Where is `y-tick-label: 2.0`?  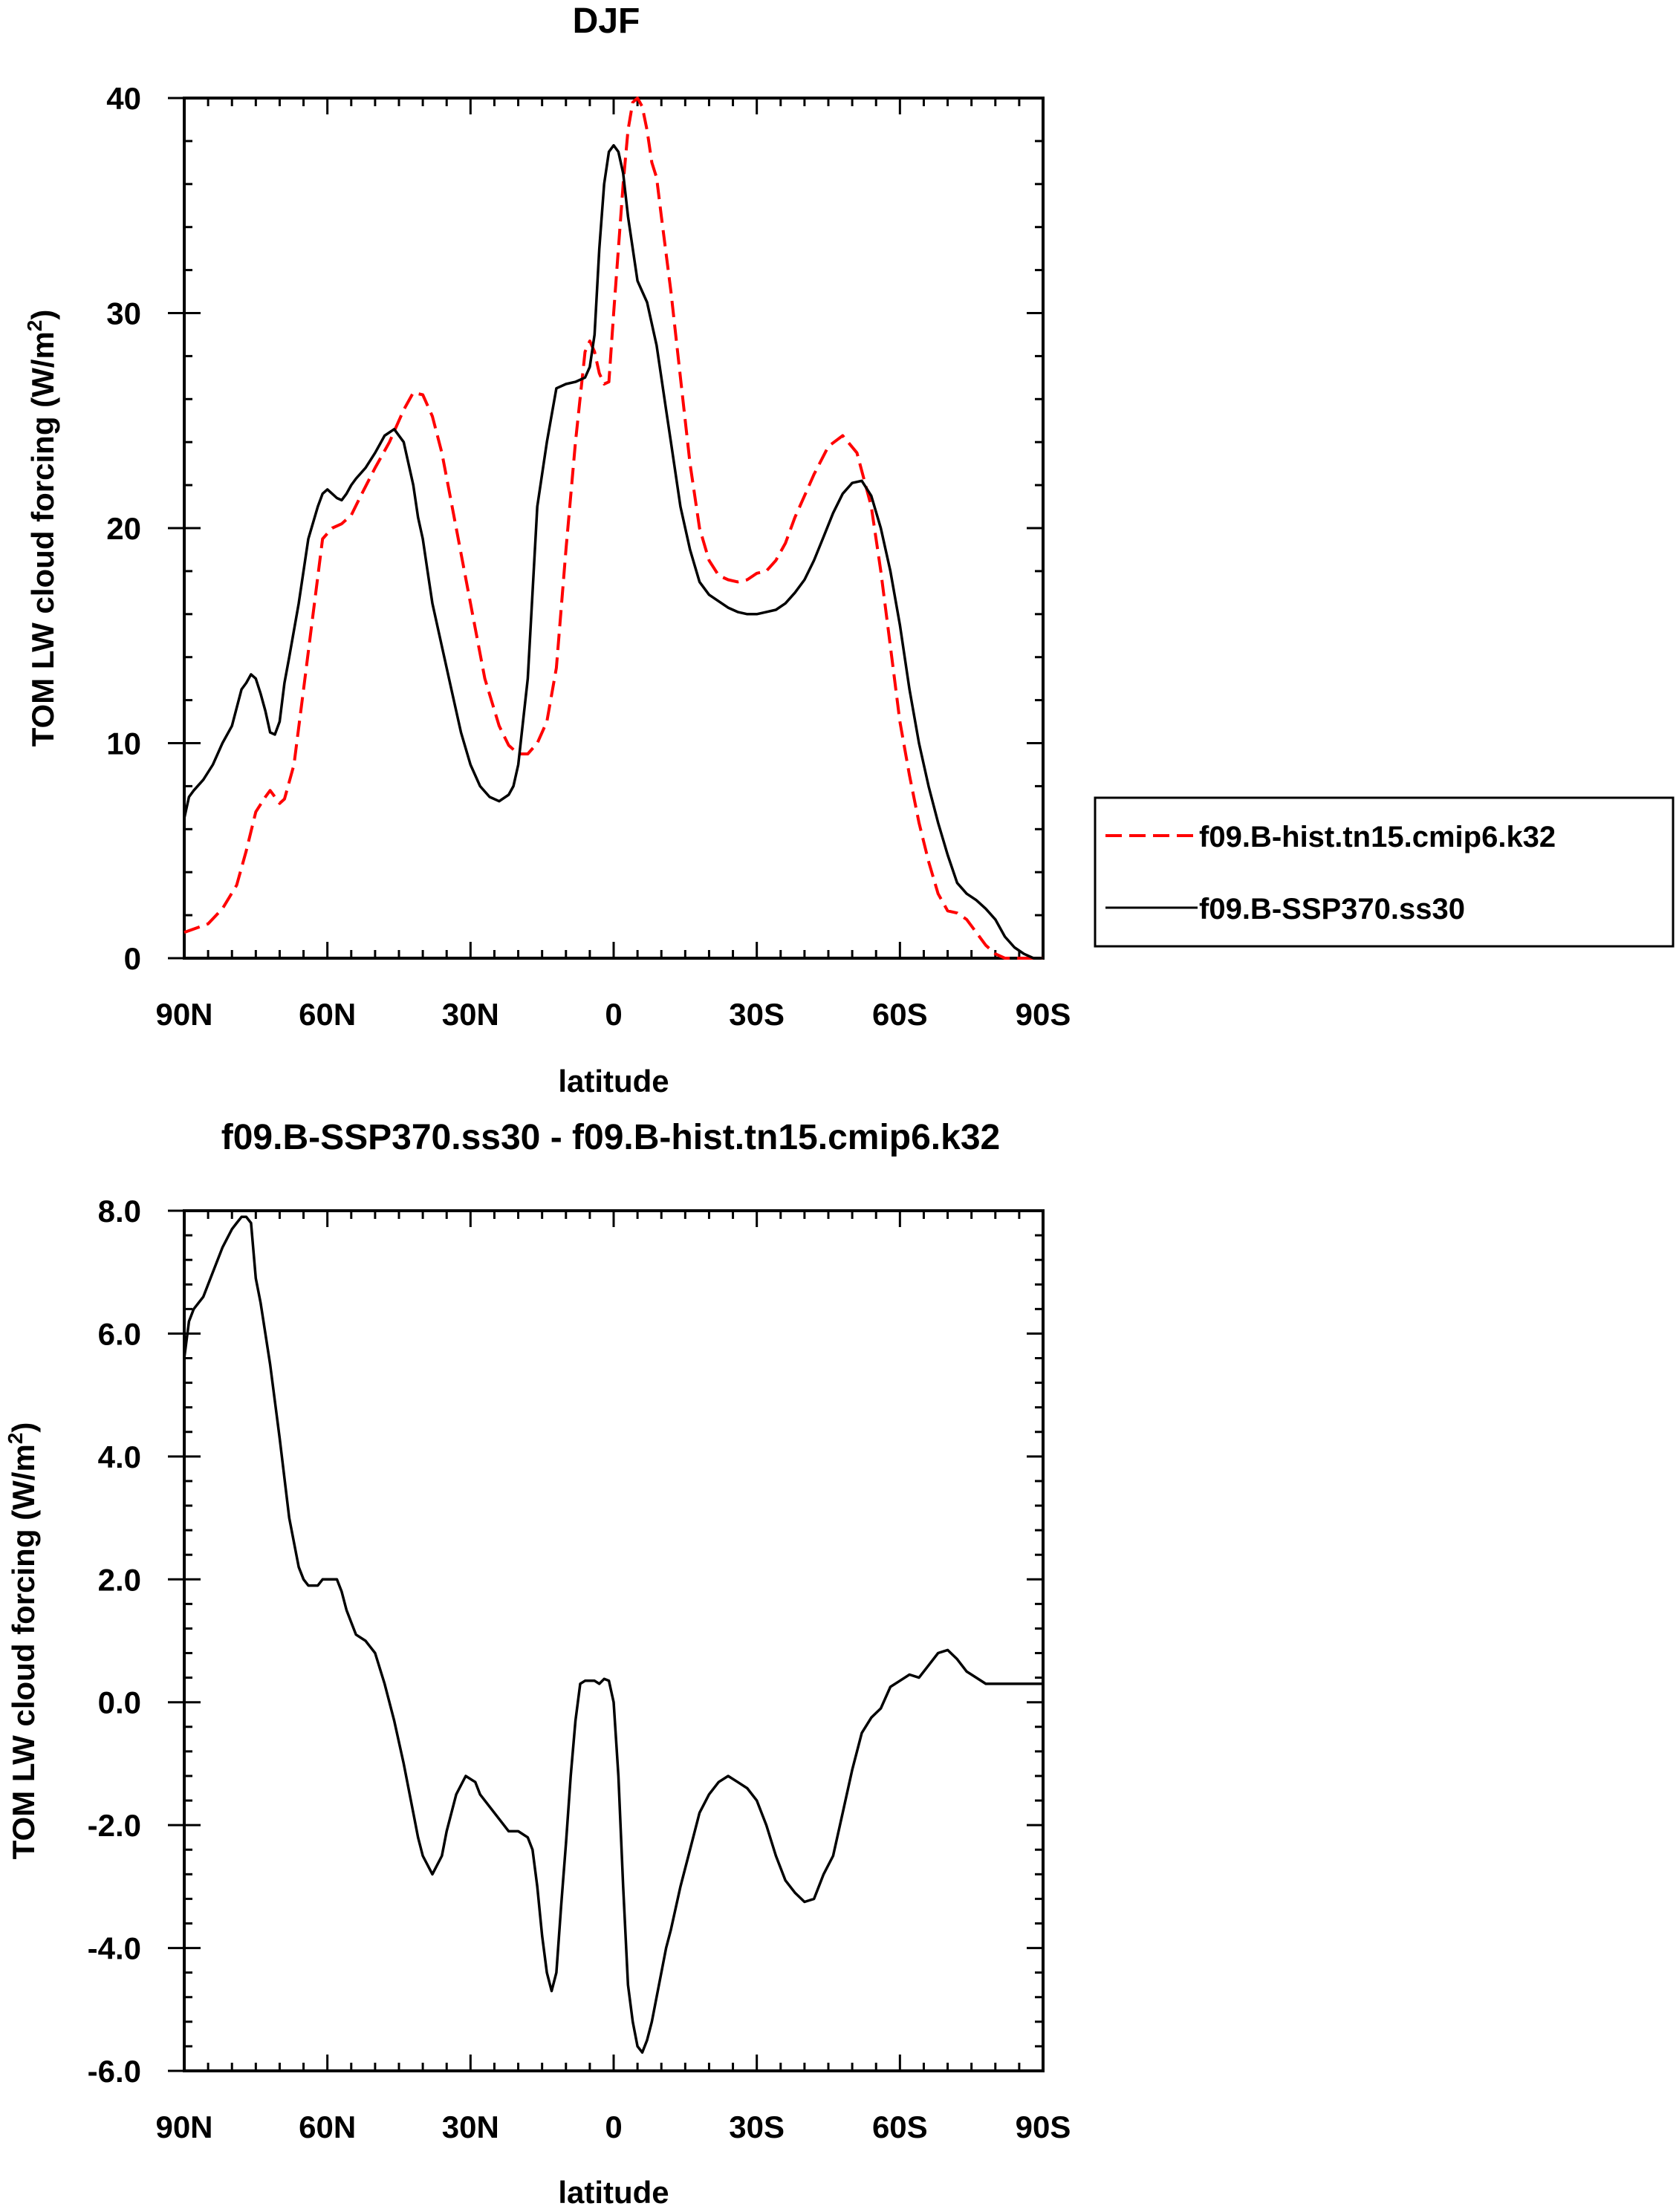 y-tick-label: 2.0 is located at coordinates (119, 1579).